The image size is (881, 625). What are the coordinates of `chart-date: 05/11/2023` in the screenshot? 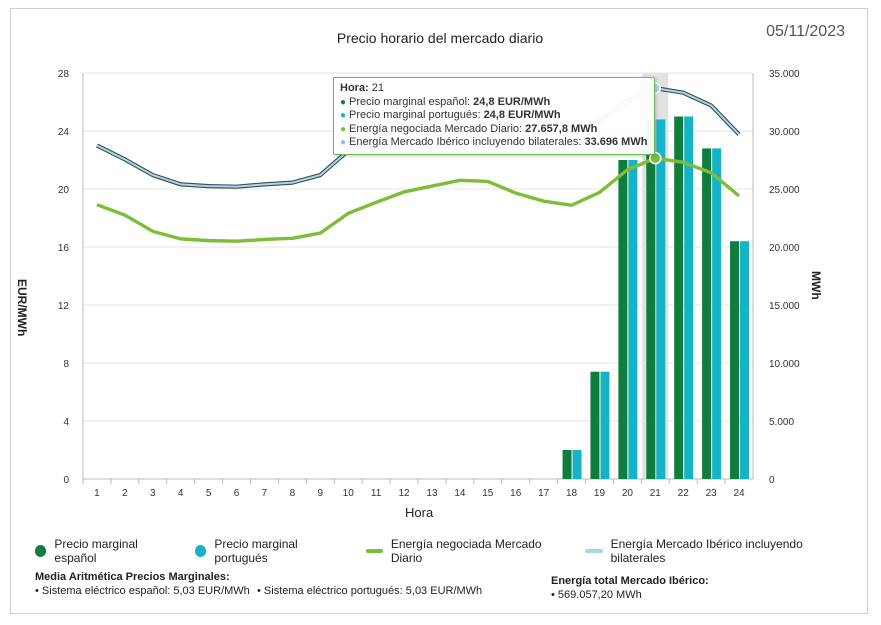 It's located at (805, 31).